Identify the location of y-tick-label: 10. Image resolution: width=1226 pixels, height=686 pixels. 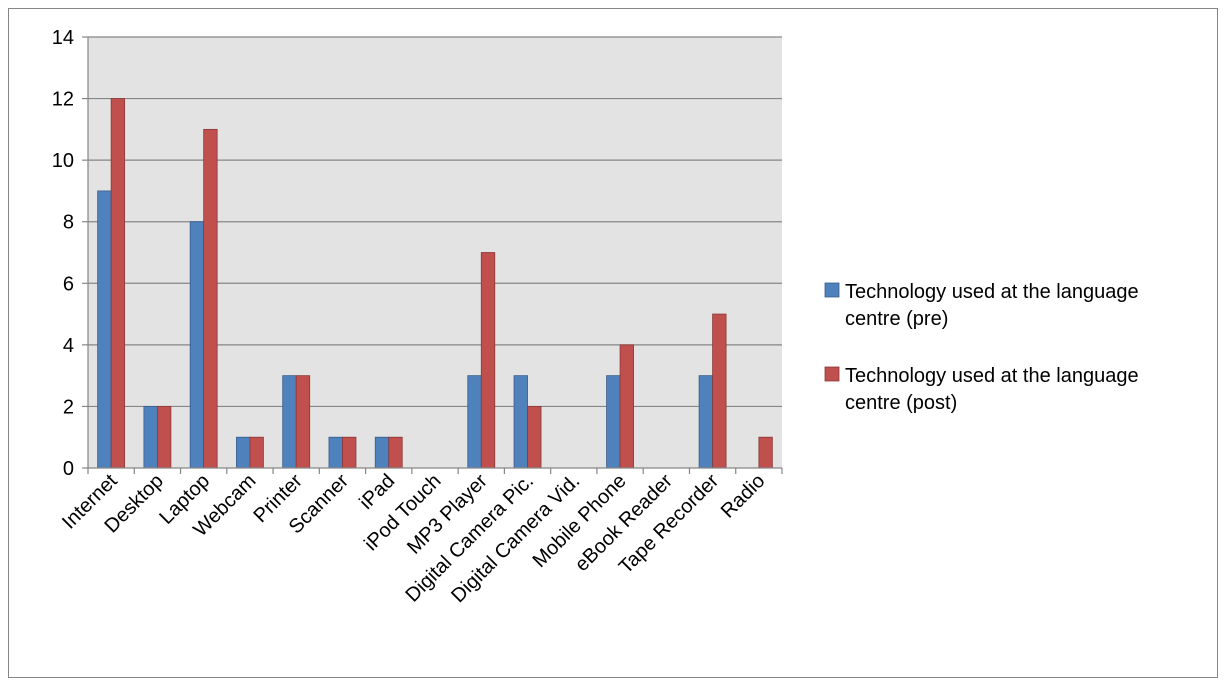
(63, 161).